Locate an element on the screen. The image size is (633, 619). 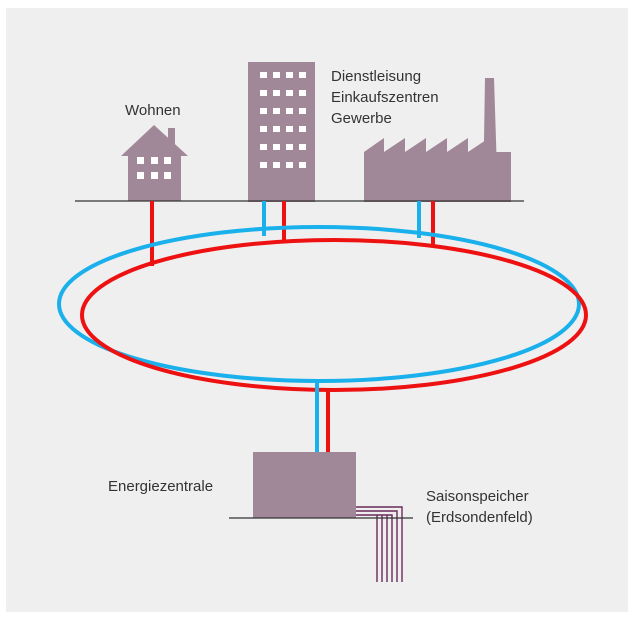
label-gewerbe: Gewerbe is located at coordinates (361, 118).